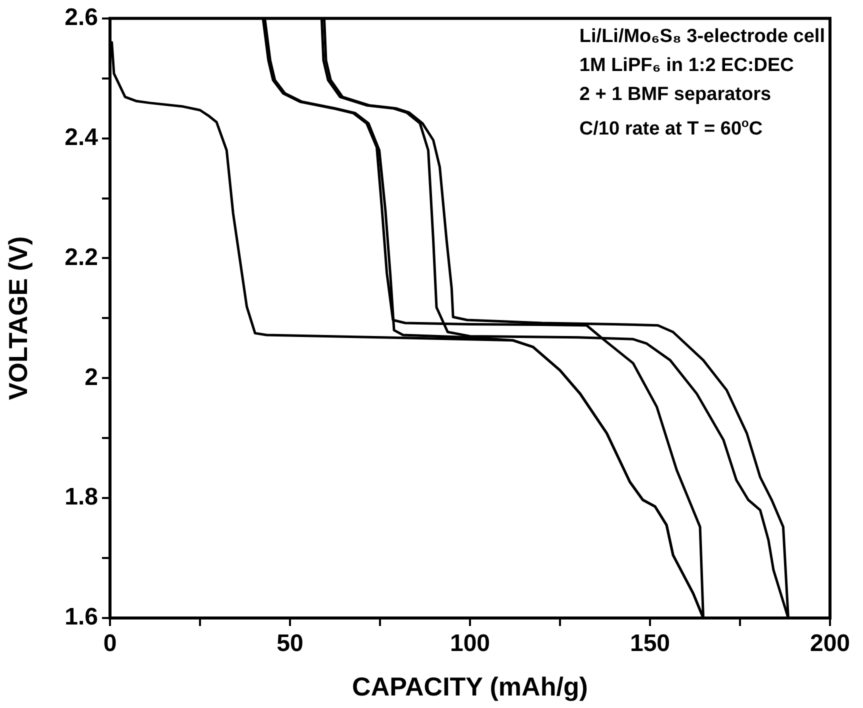  What do you see at coordinates (687, 66) in the screenshot?
I see `annotation: 1M LiPF₆ in 1:2 EC:DEC` at bounding box center [687, 66].